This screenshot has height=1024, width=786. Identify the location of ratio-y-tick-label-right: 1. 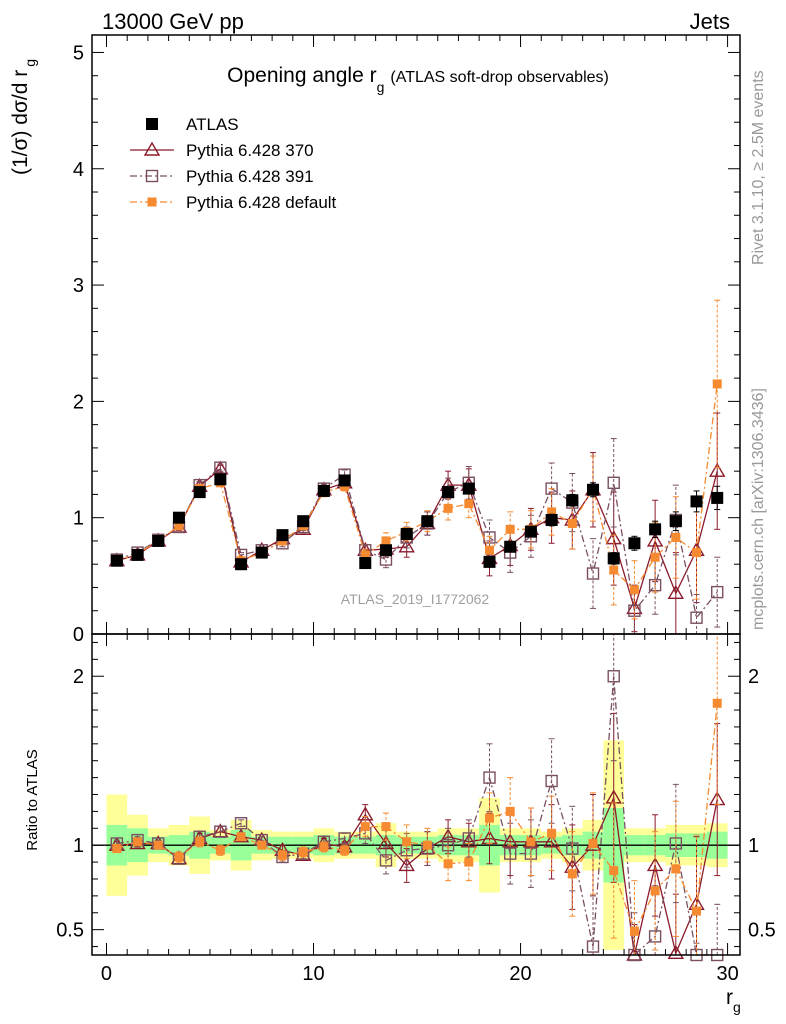
(753, 846).